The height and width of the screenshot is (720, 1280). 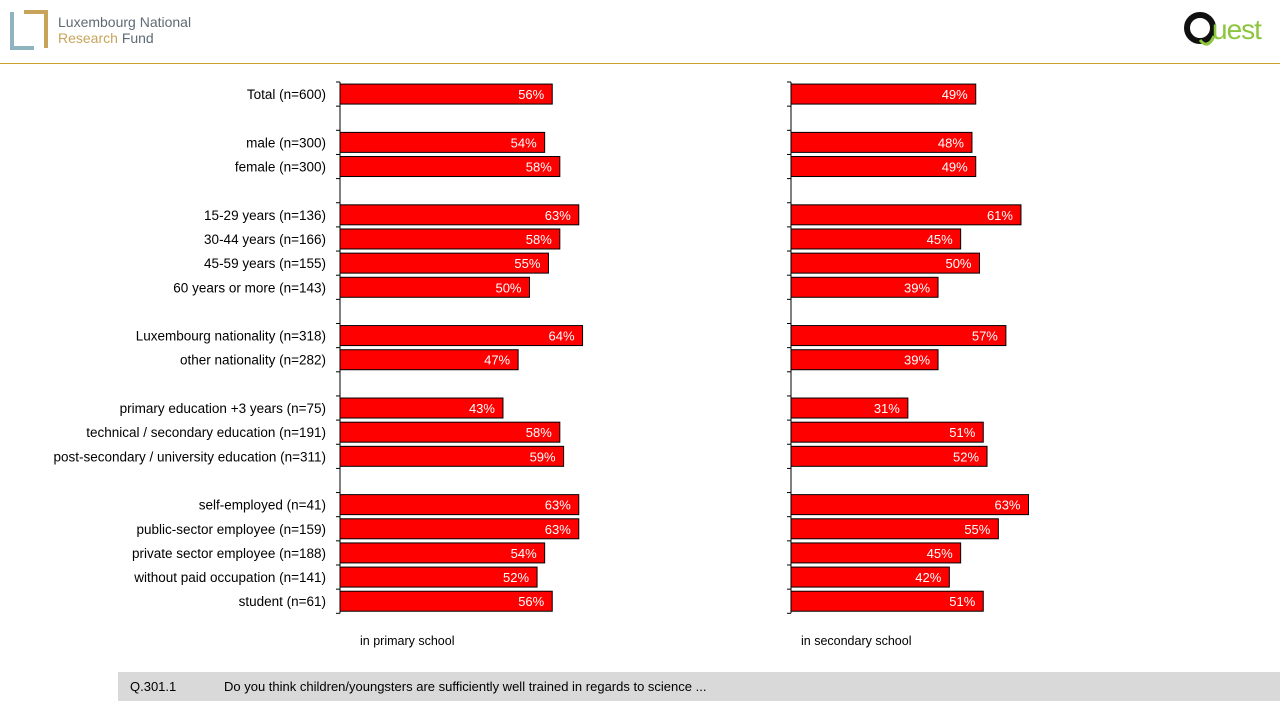 I want to click on category-label: female (n=300), so click(x=280, y=167).